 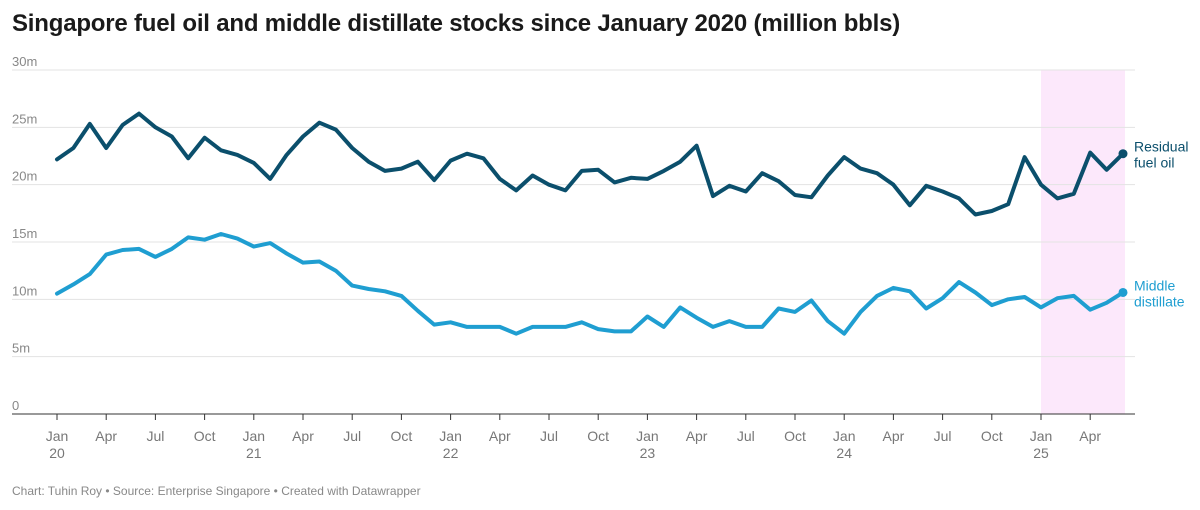 I want to click on x-tick-year-label: 22, so click(x=451, y=453).